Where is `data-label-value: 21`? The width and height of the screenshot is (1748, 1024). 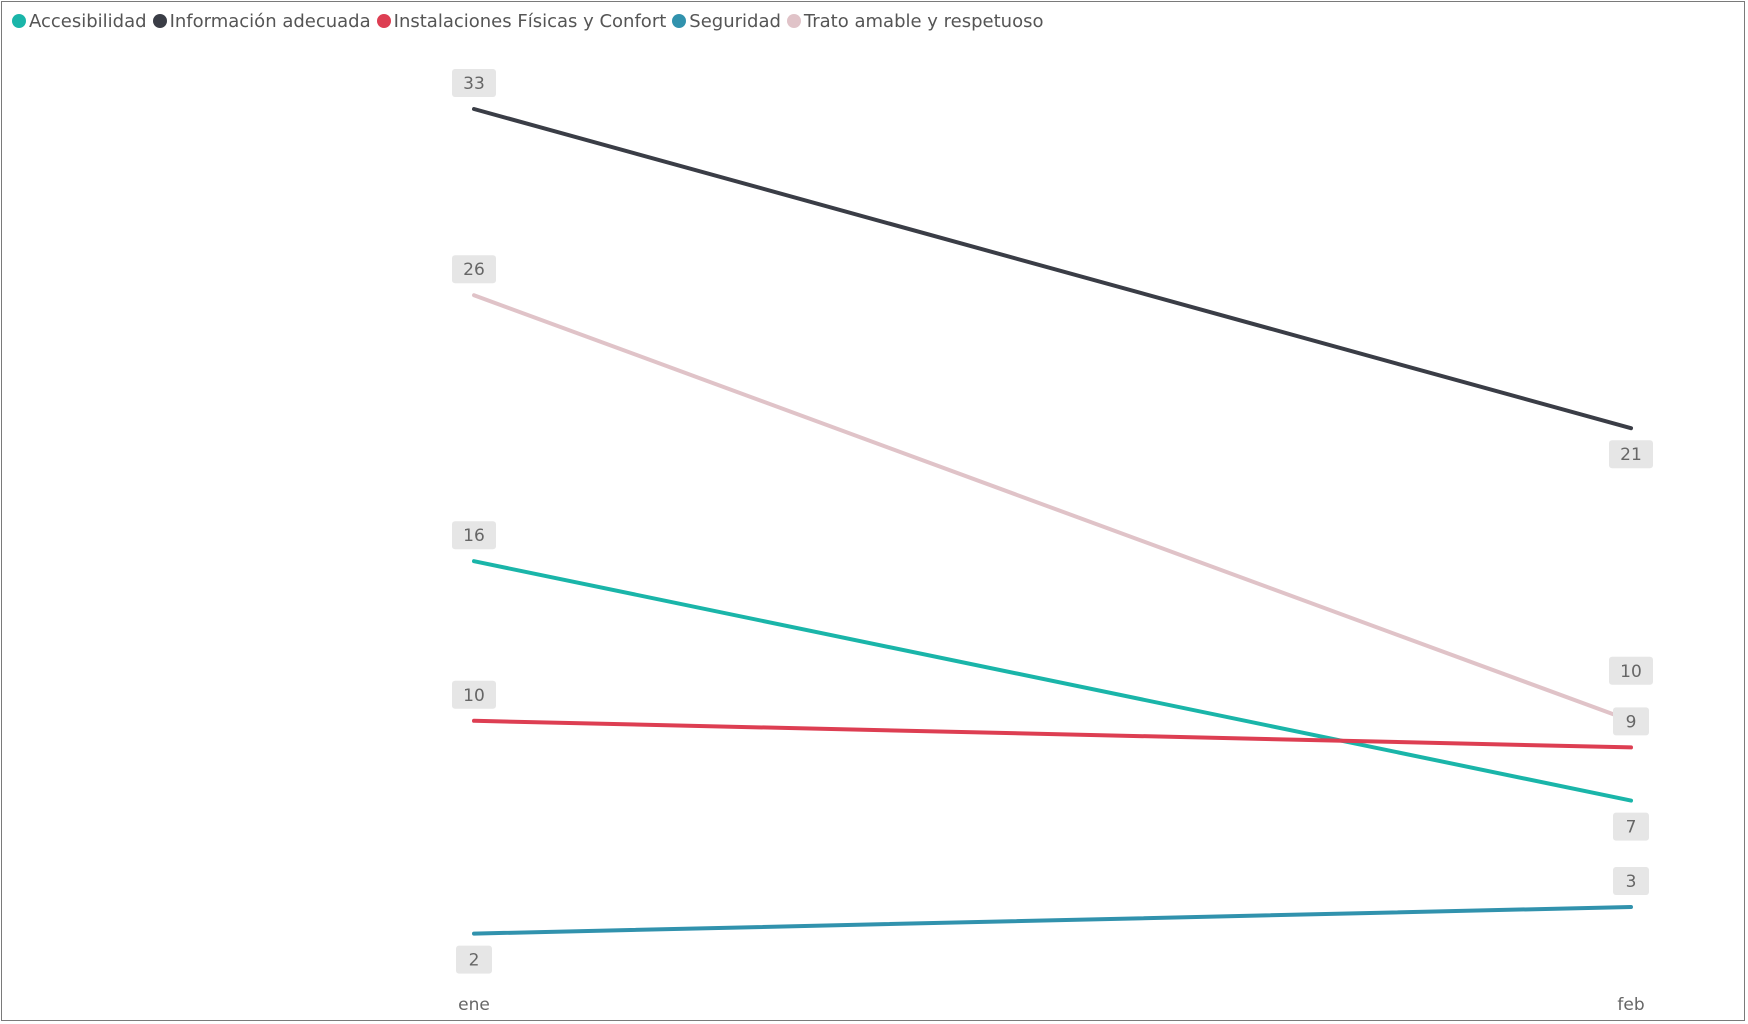
data-label-value: 21 is located at coordinates (1631, 455).